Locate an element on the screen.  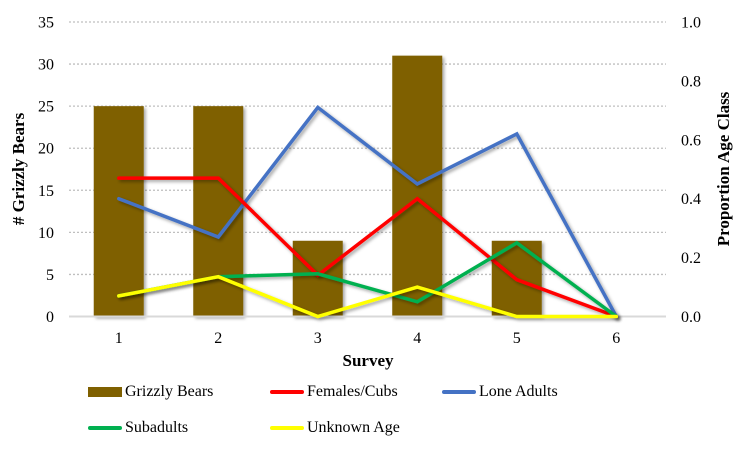
y-tick-label: 0 is located at coordinates (50, 317).